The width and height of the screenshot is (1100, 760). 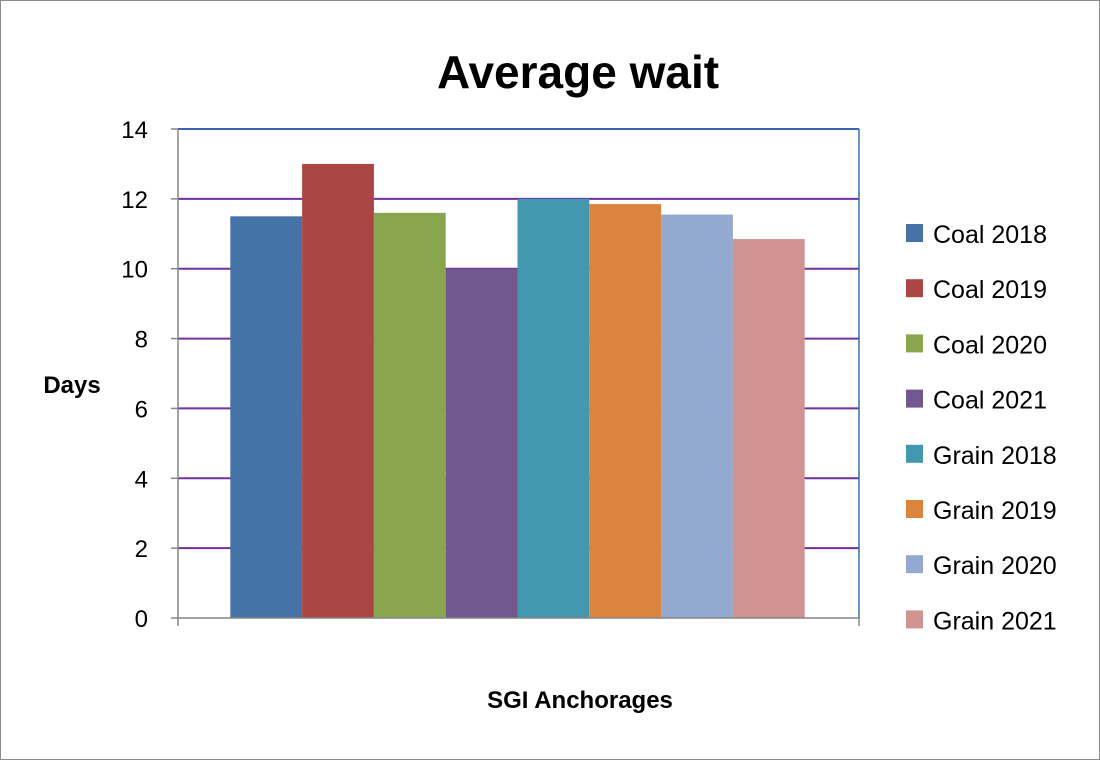 I want to click on bar-coal-2019, so click(x=338, y=390).